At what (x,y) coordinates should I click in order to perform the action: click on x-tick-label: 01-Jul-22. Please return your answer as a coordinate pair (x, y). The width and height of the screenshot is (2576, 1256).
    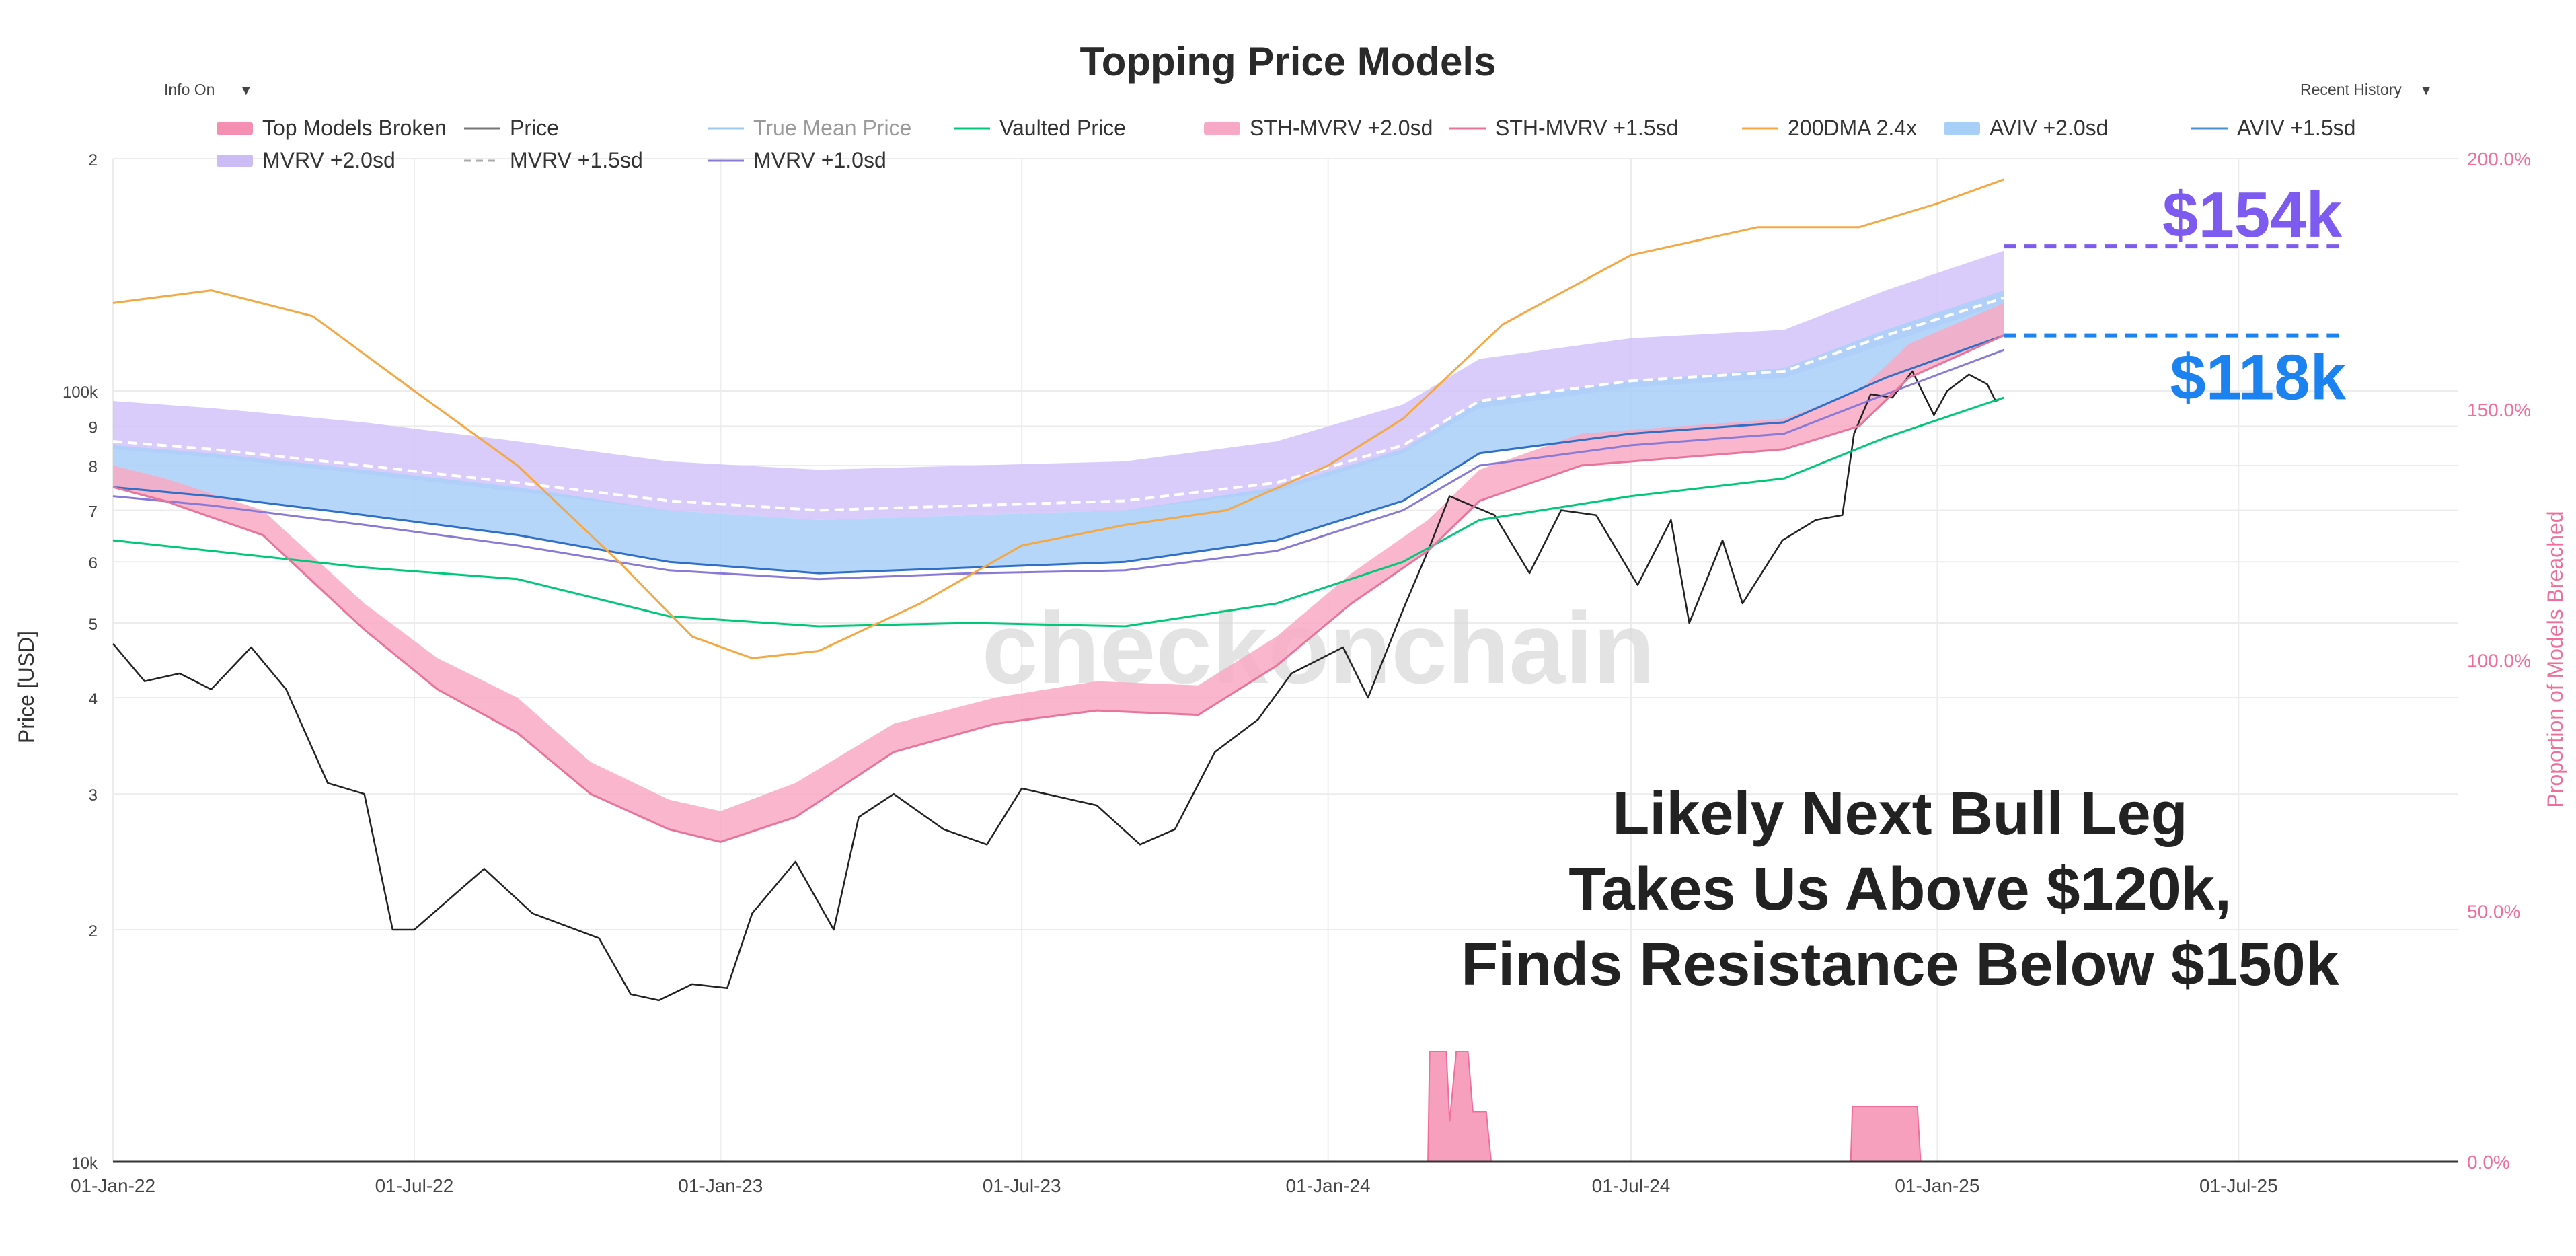
    Looking at the image, I should click on (414, 1186).